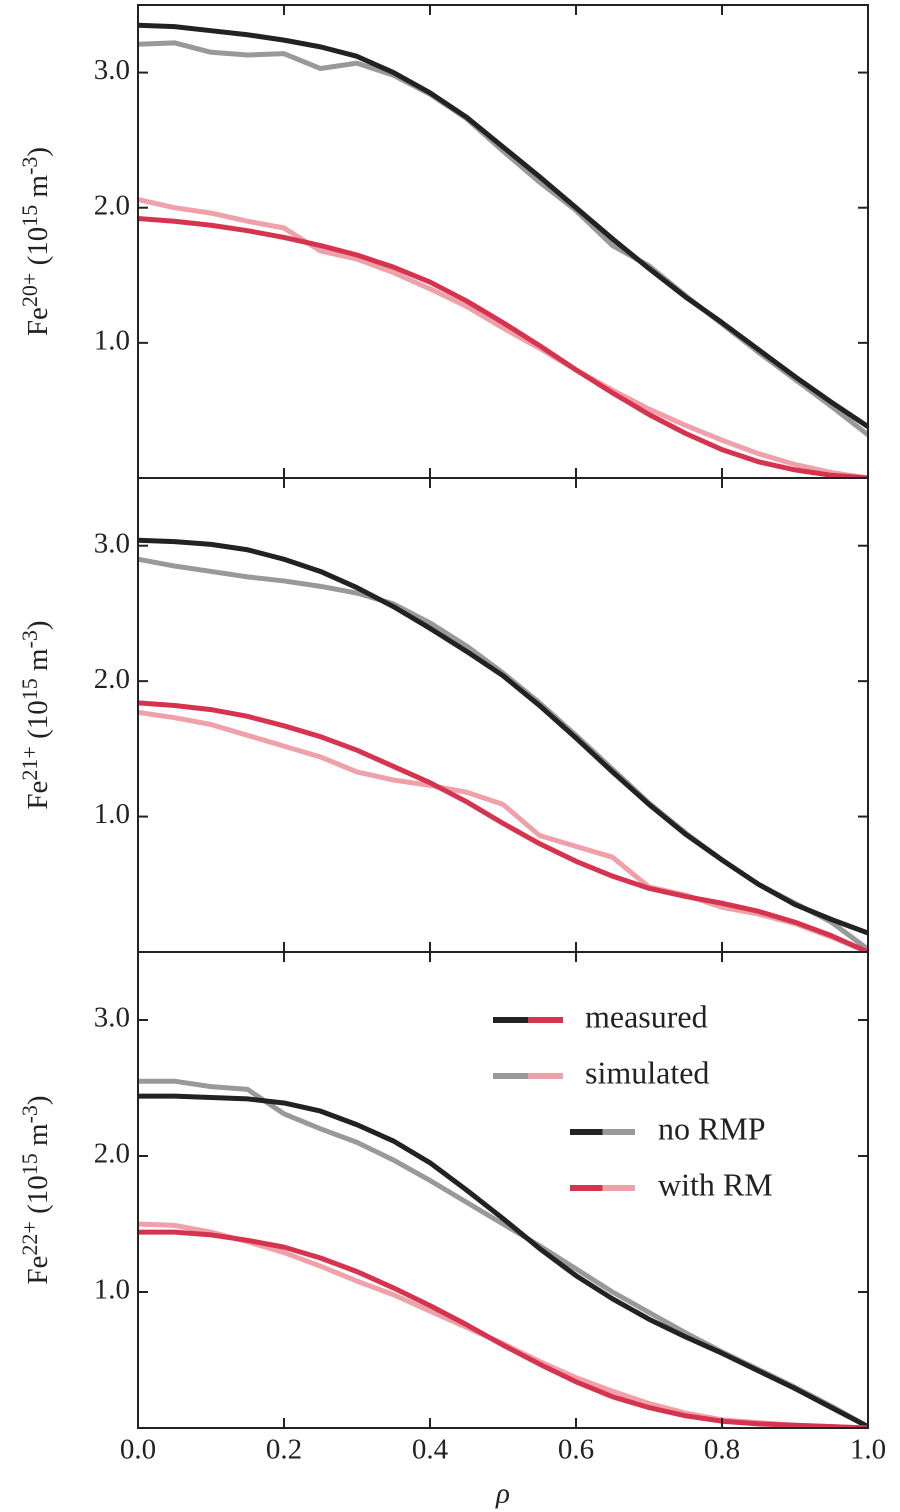 This screenshot has width=900, height=1512. Describe the element at coordinates (138, 1450) in the screenshot. I see `x-tick-label: 0.0` at that location.